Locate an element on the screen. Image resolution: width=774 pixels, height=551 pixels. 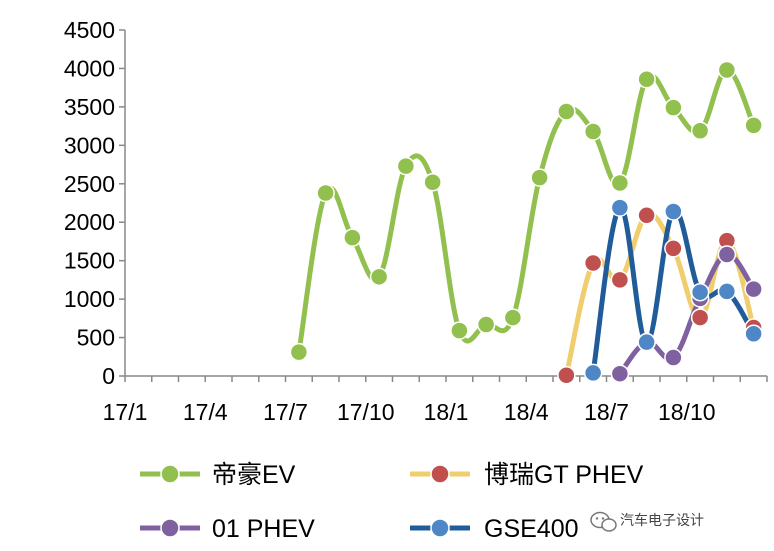
x-tick-label: 17/7 is located at coordinates (285, 412).